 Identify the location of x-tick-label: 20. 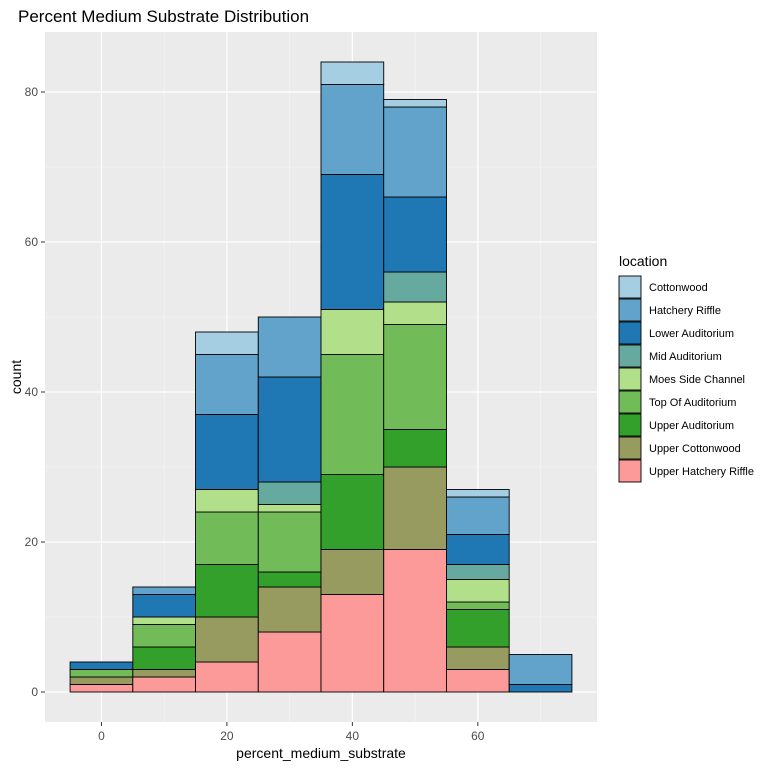
(227, 736).